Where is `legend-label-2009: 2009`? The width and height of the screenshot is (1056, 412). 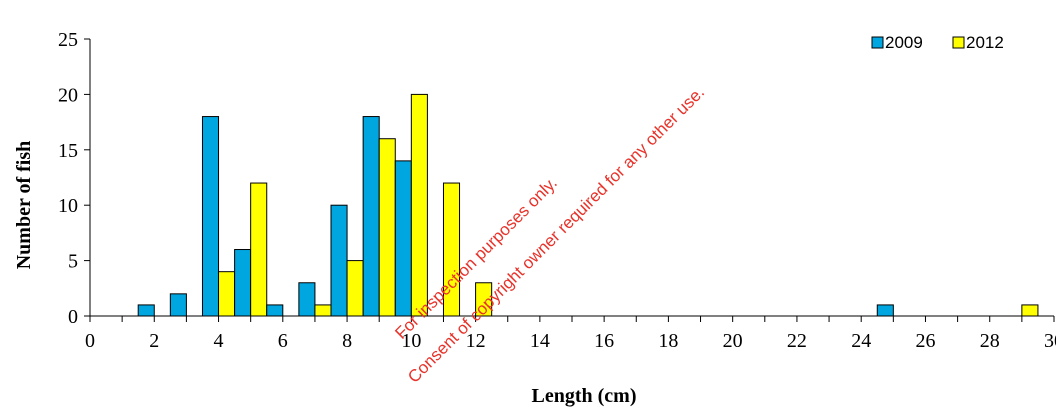 legend-label-2009: 2009 is located at coordinates (904, 42).